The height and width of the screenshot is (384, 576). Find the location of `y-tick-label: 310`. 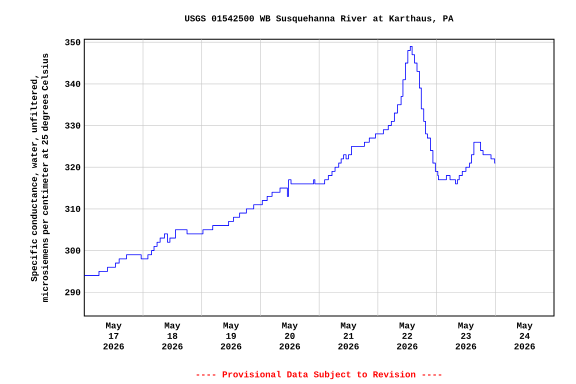

y-tick-label: 310 is located at coordinates (72, 209).